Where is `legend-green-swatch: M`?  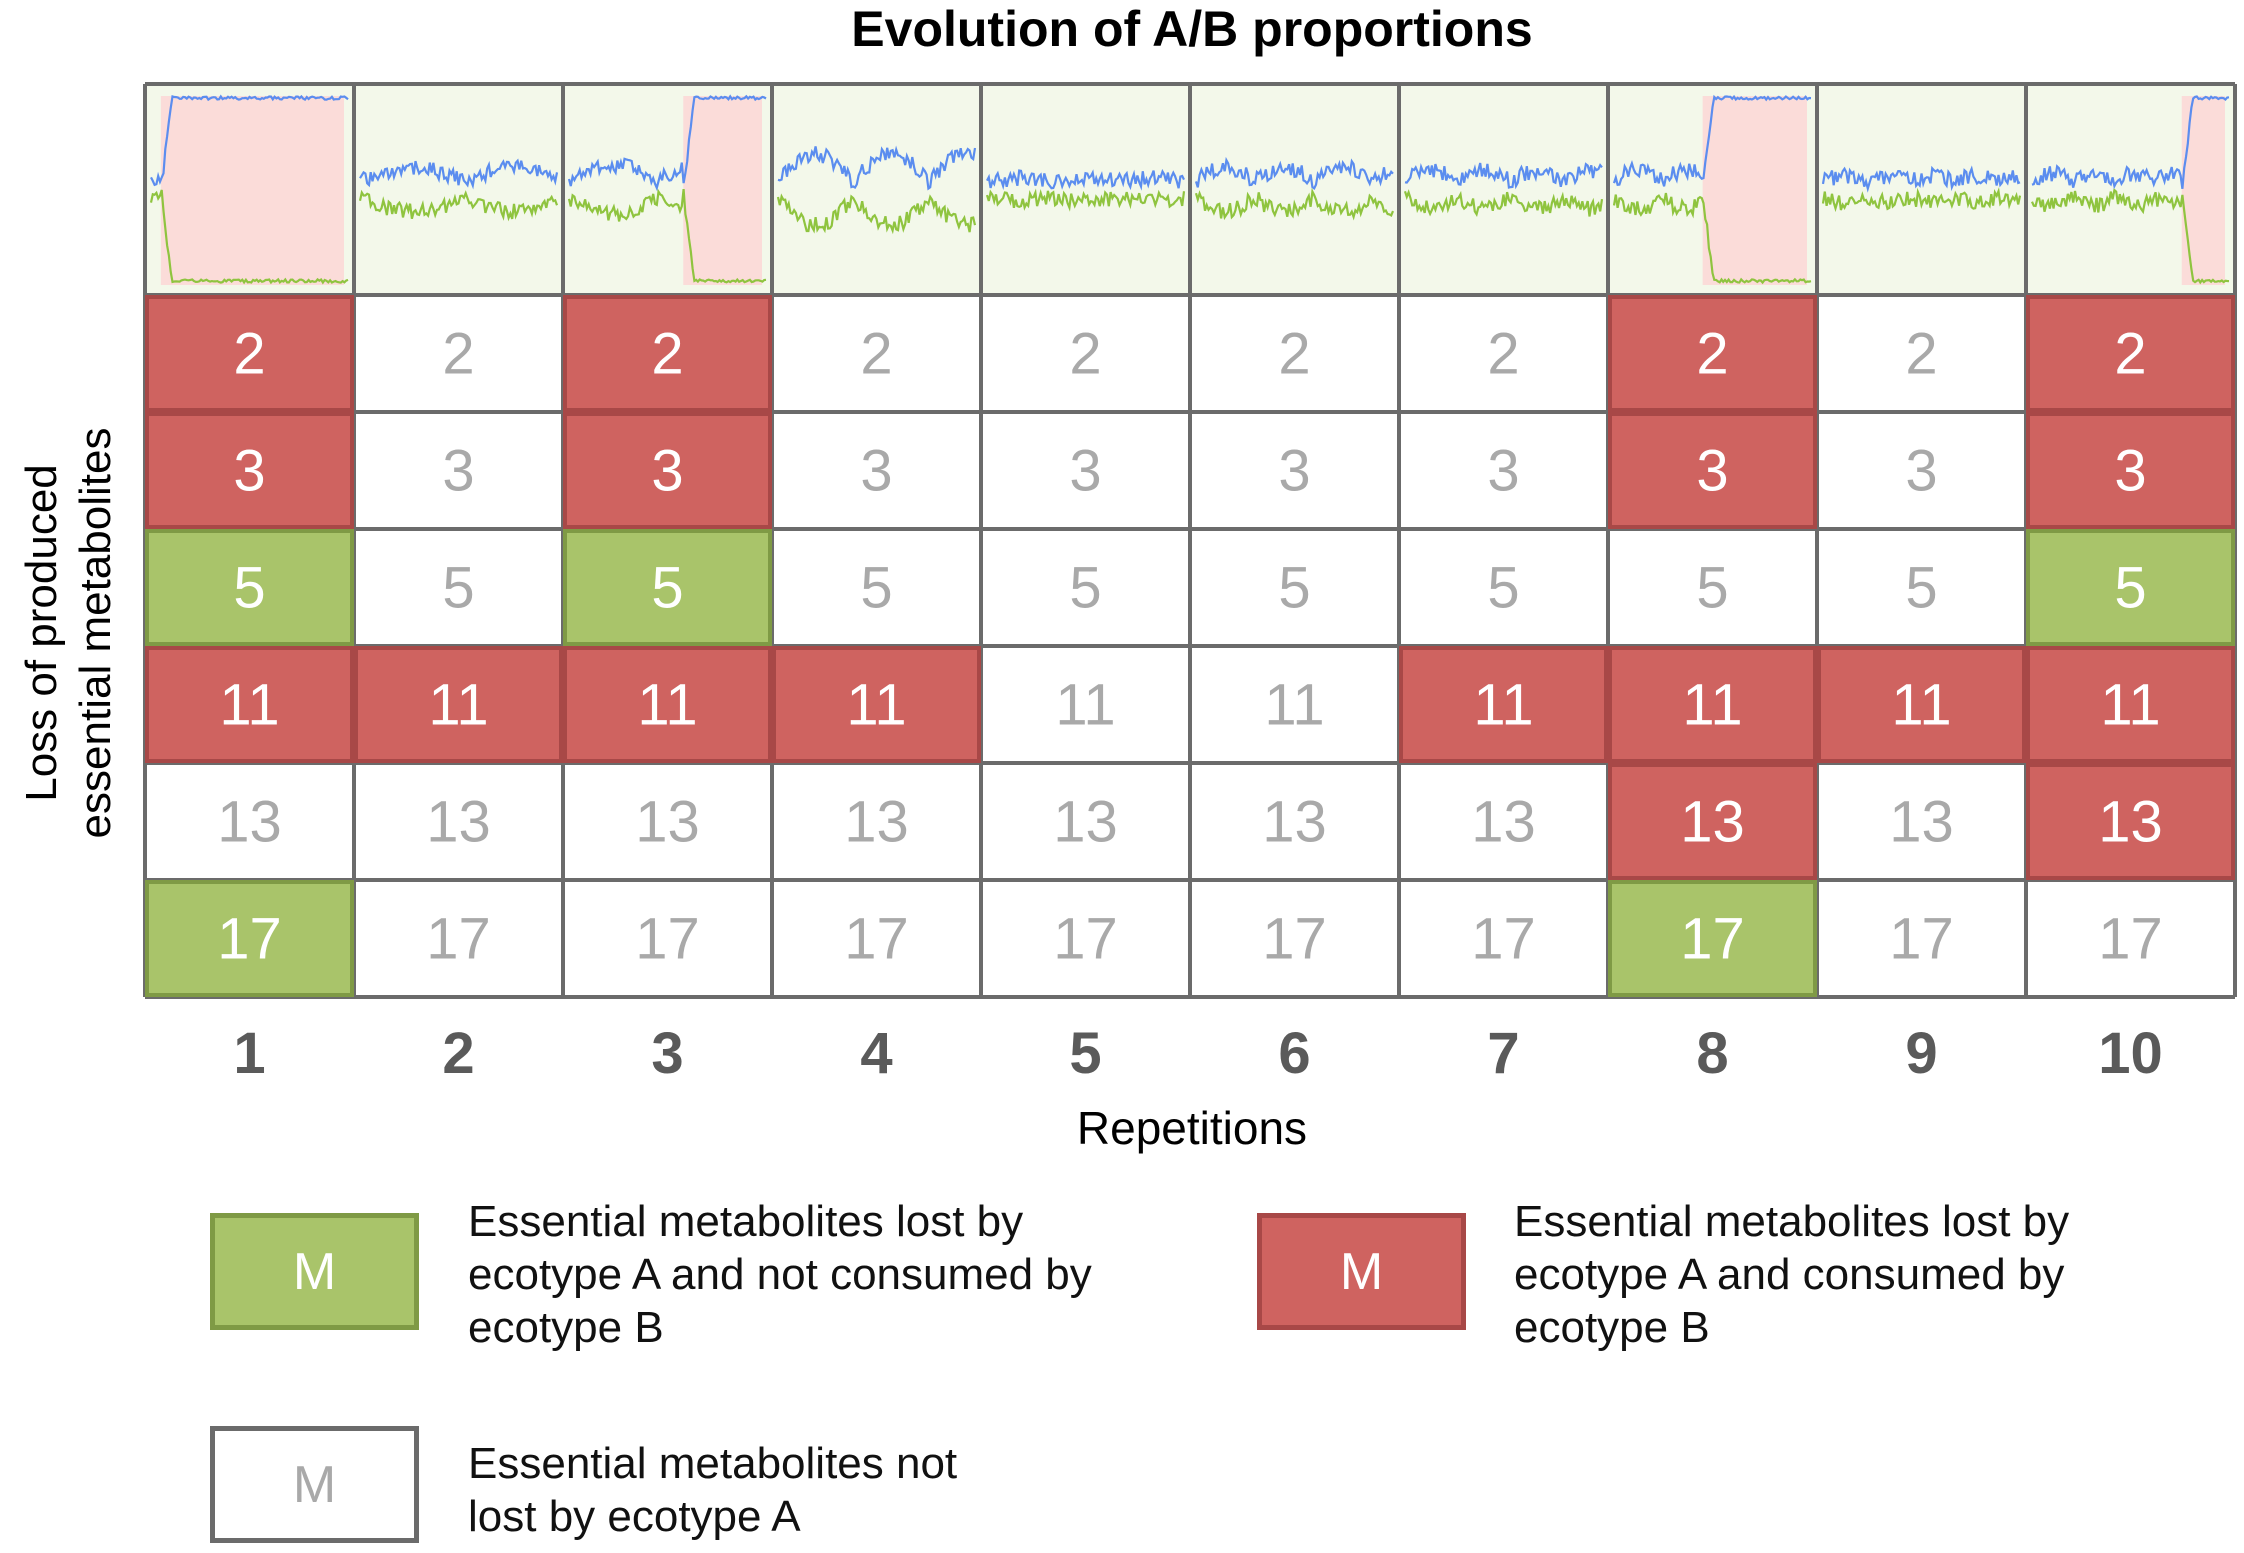 legend-green-swatch: M is located at coordinates (314, 1271).